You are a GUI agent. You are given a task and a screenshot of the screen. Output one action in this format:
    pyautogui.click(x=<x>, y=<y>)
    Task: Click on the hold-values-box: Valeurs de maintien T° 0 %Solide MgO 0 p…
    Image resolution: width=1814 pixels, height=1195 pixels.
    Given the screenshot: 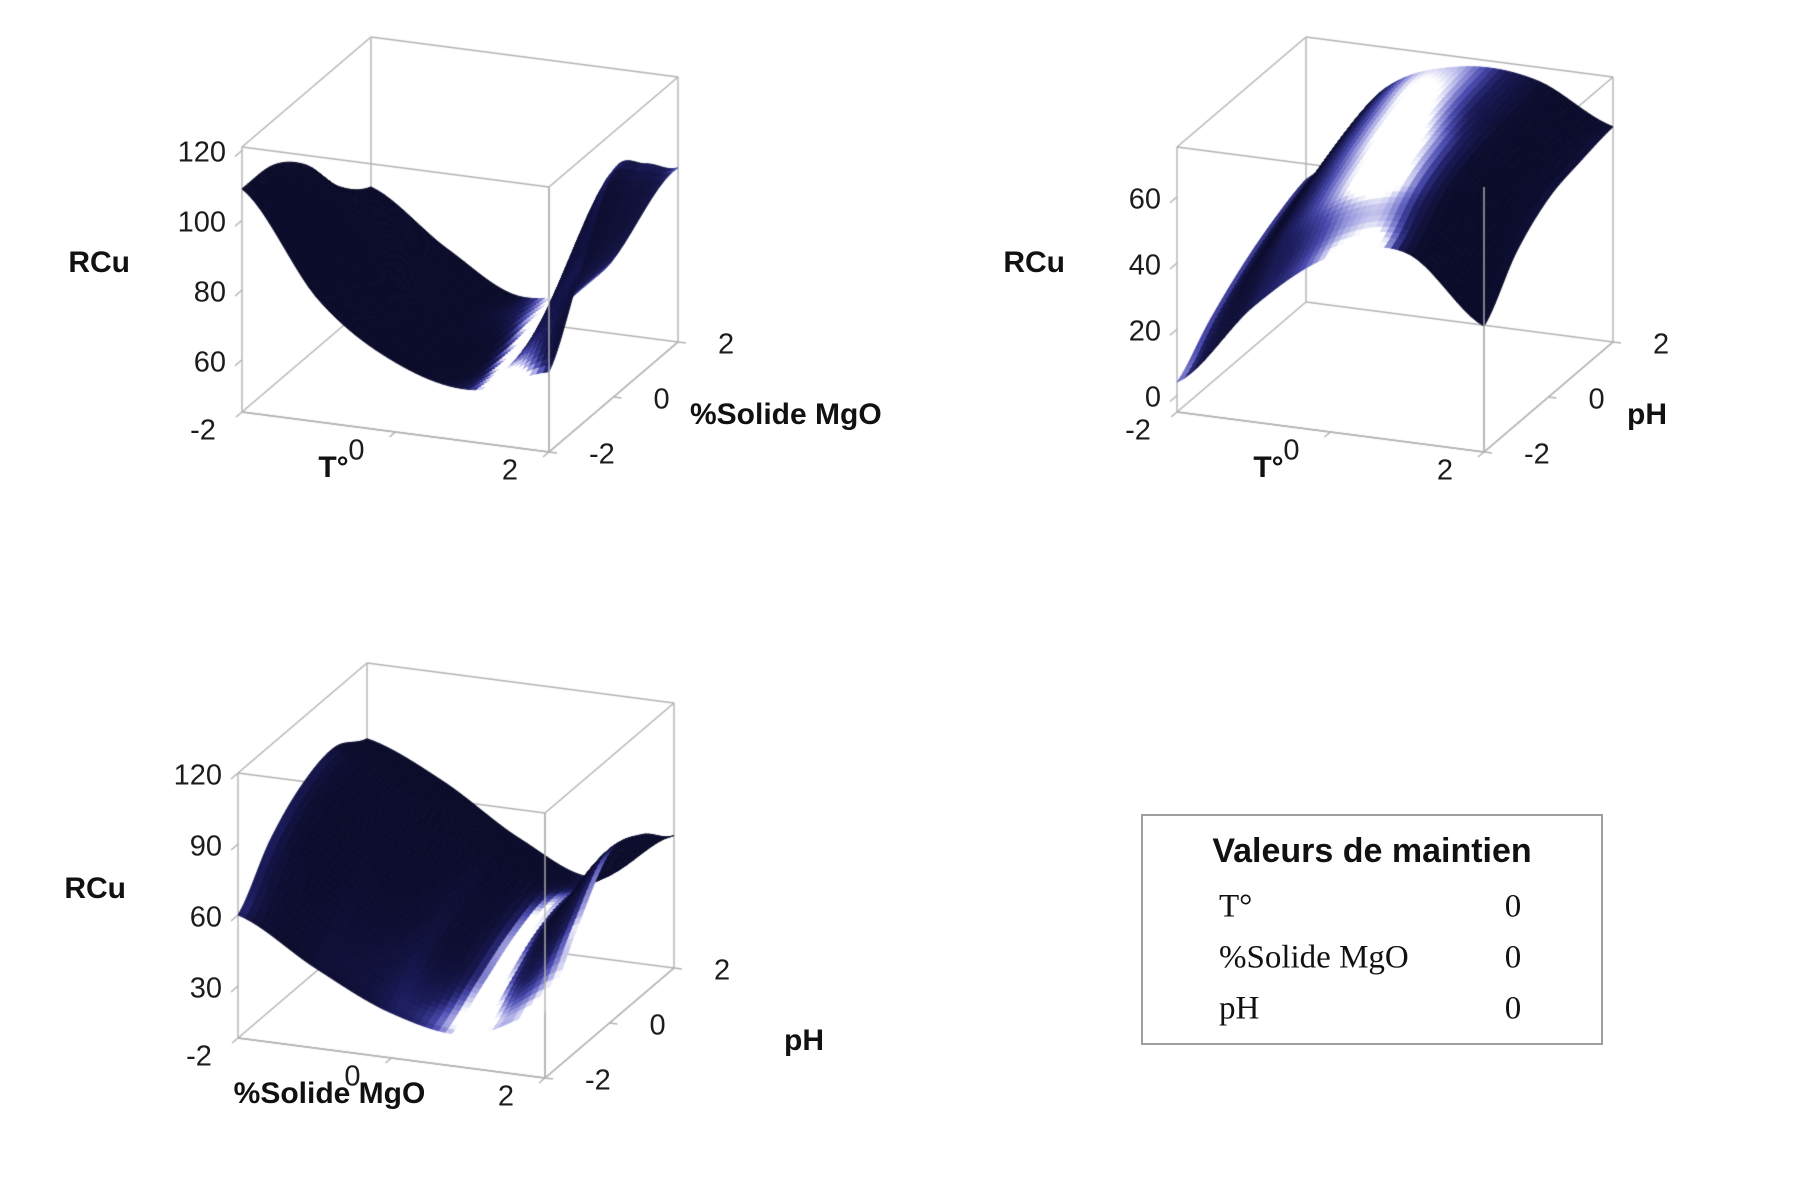 What is the action you would take?
    pyautogui.click(x=1372, y=929)
    